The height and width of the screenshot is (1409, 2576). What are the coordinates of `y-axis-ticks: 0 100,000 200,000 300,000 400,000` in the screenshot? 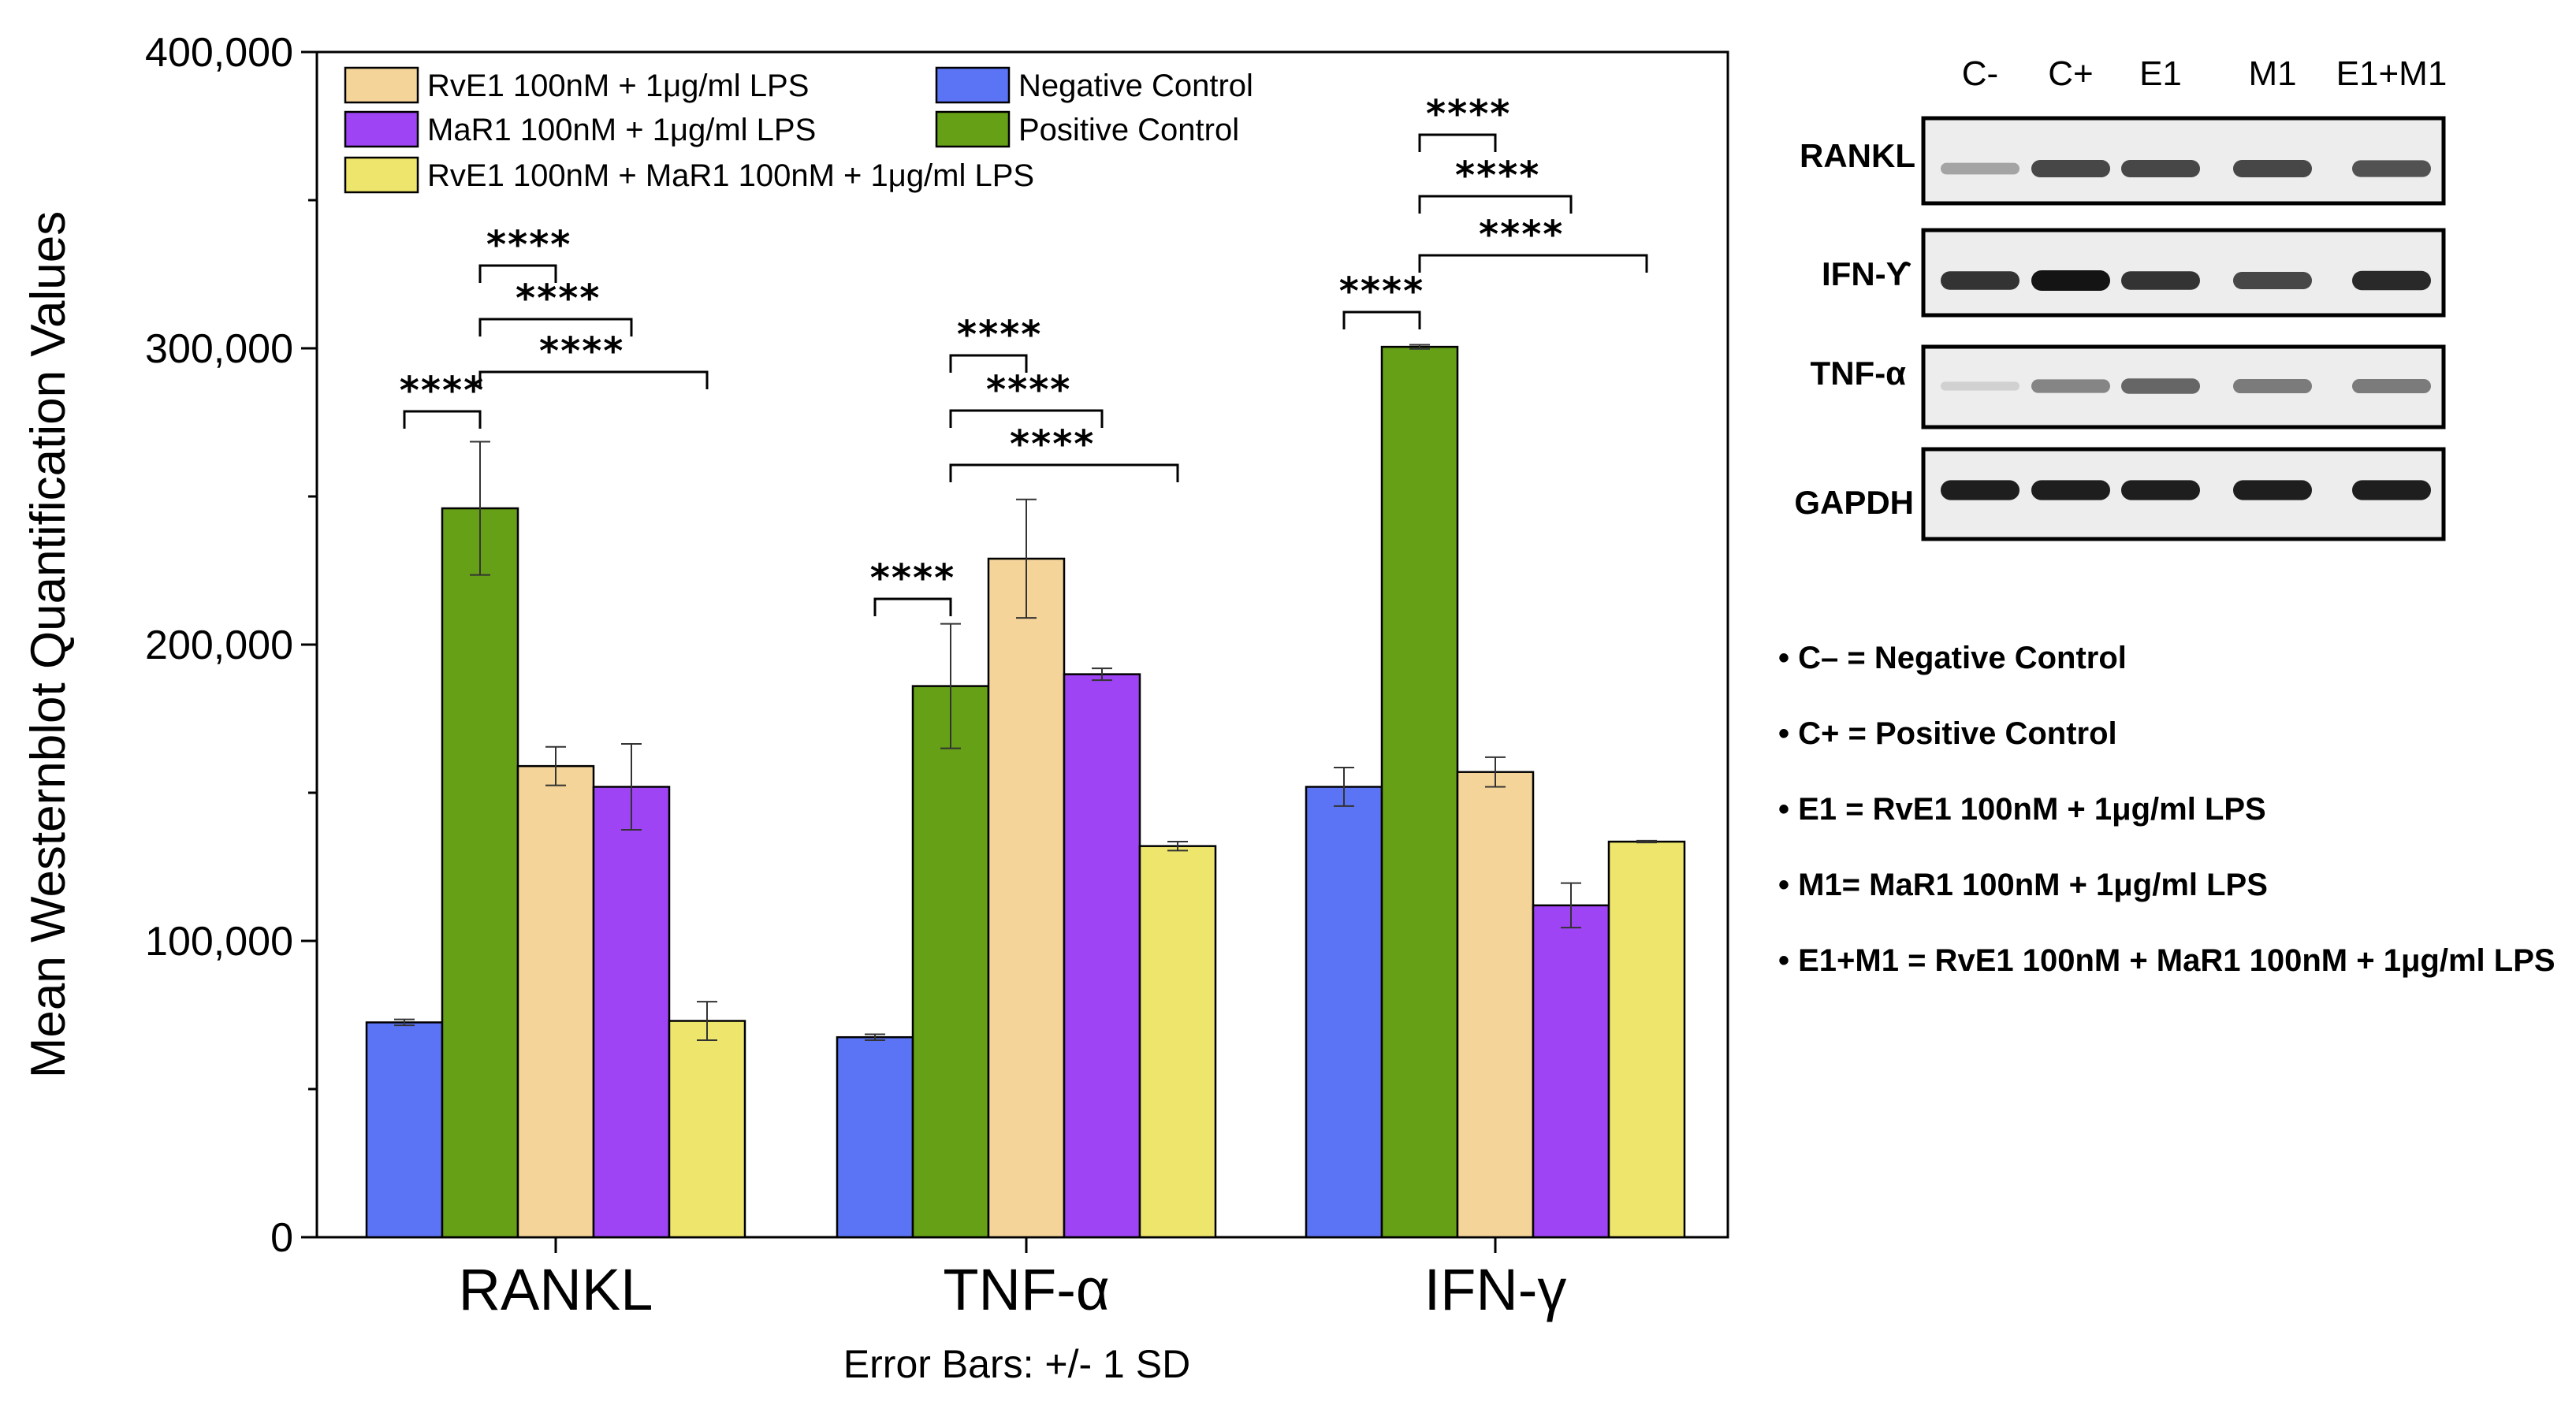 It's located at (231, 645).